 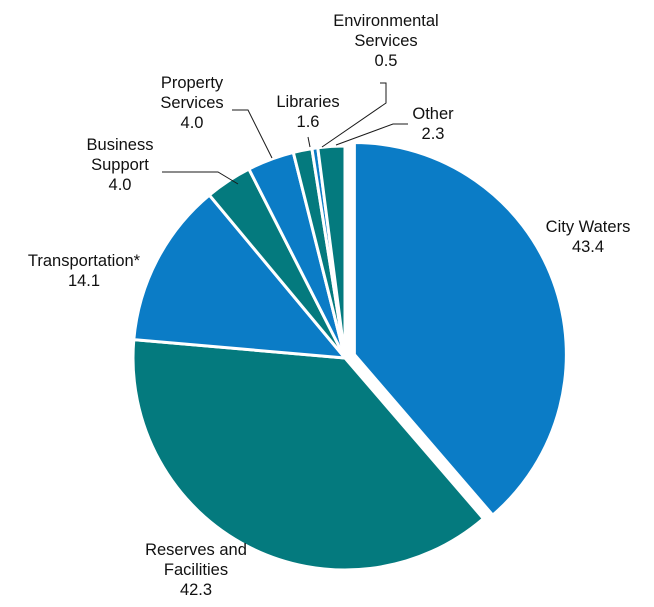 I want to click on name-label-reserves-and-facilities: Reserves and, so click(x=196, y=550).